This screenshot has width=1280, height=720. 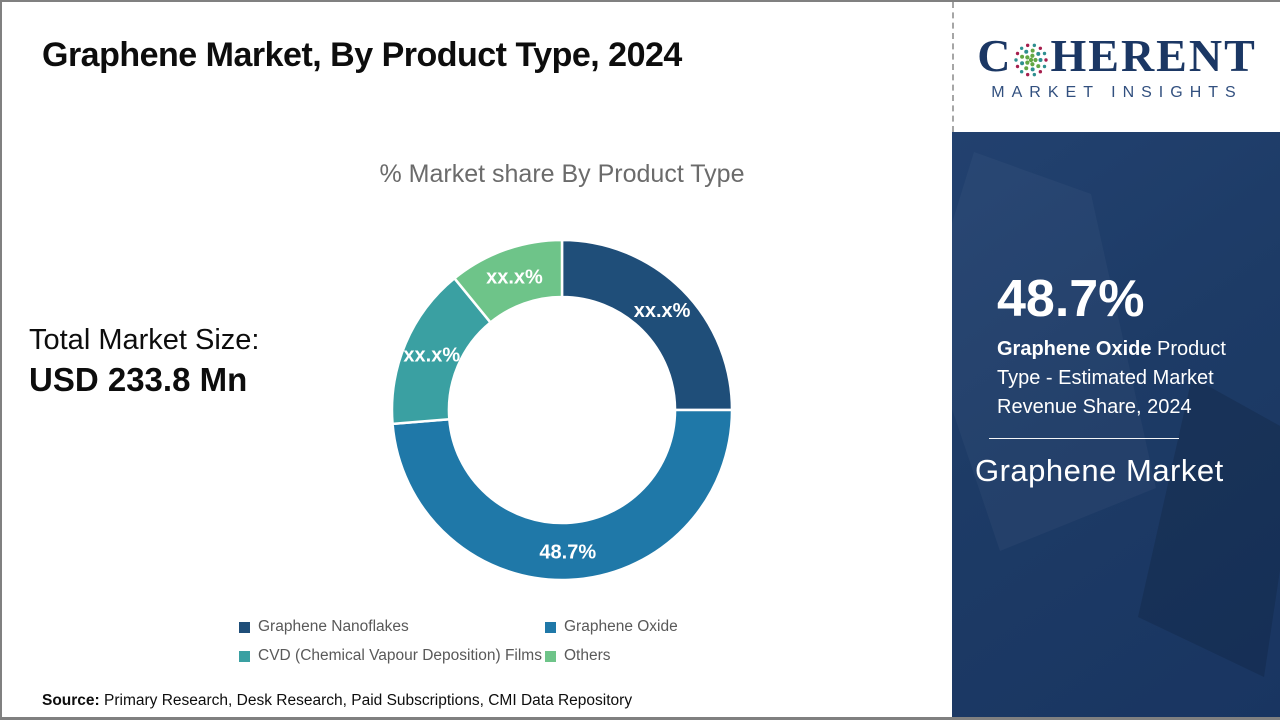 I want to click on legend-item-others: Others, so click(x=611, y=656).